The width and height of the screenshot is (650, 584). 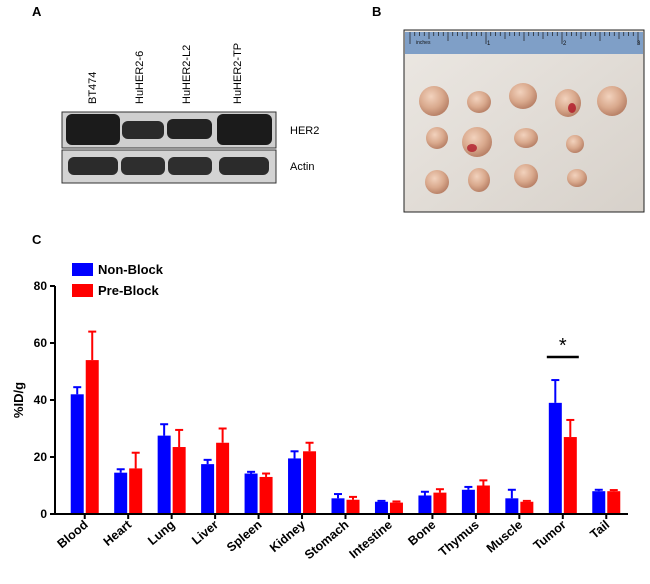 What do you see at coordinates (338, 506) in the screenshot?
I see `bar-non-block-stomach` at bounding box center [338, 506].